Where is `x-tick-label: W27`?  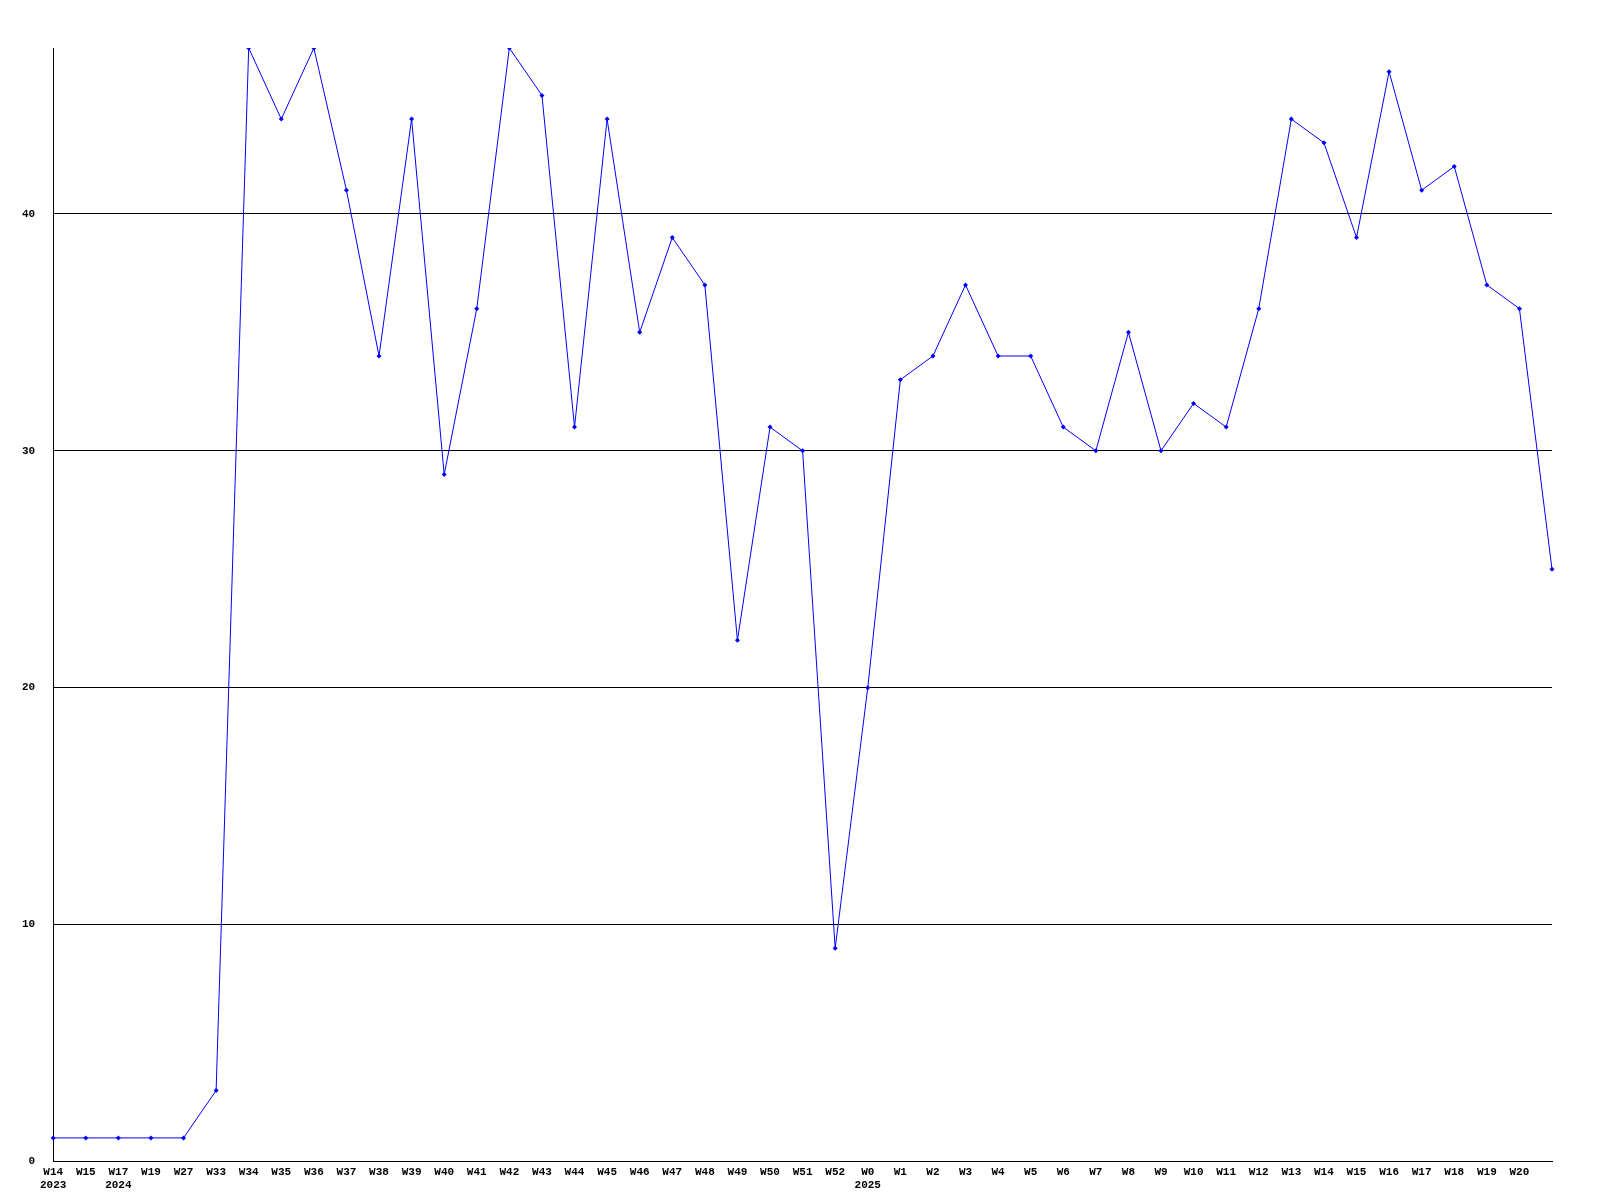 x-tick-label: W27 is located at coordinates (183, 1171).